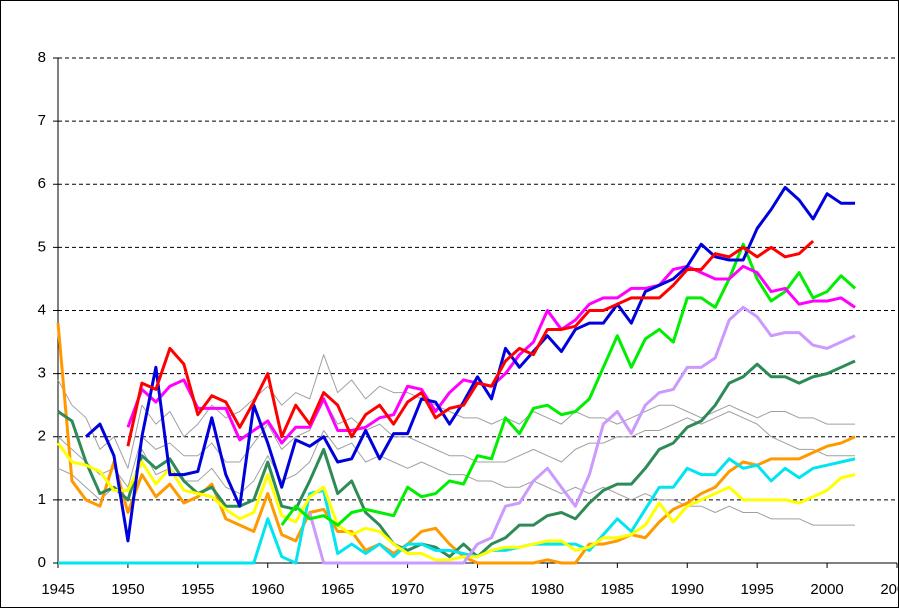 The image size is (899, 608). Describe the element at coordinates (127, 589) in the screenshot. I see `x-tick-label: 1950` at that location.